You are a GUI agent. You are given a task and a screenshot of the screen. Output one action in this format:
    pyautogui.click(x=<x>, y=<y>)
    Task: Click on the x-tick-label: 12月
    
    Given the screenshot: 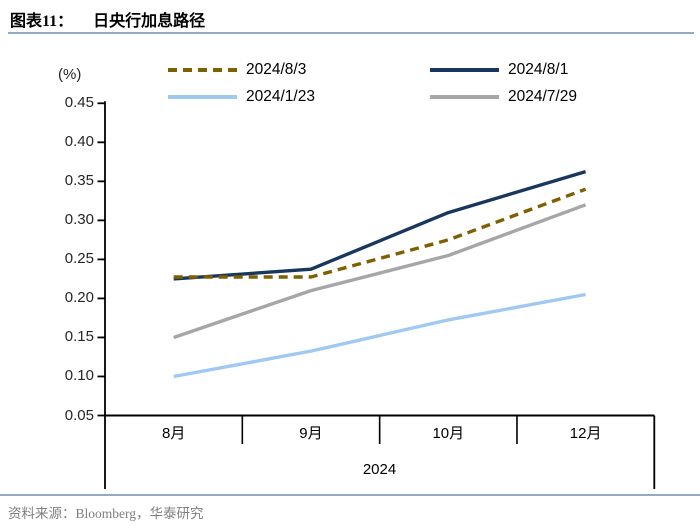 What is the action you would take?
    pyautogui.click(x=585, y=433)
    